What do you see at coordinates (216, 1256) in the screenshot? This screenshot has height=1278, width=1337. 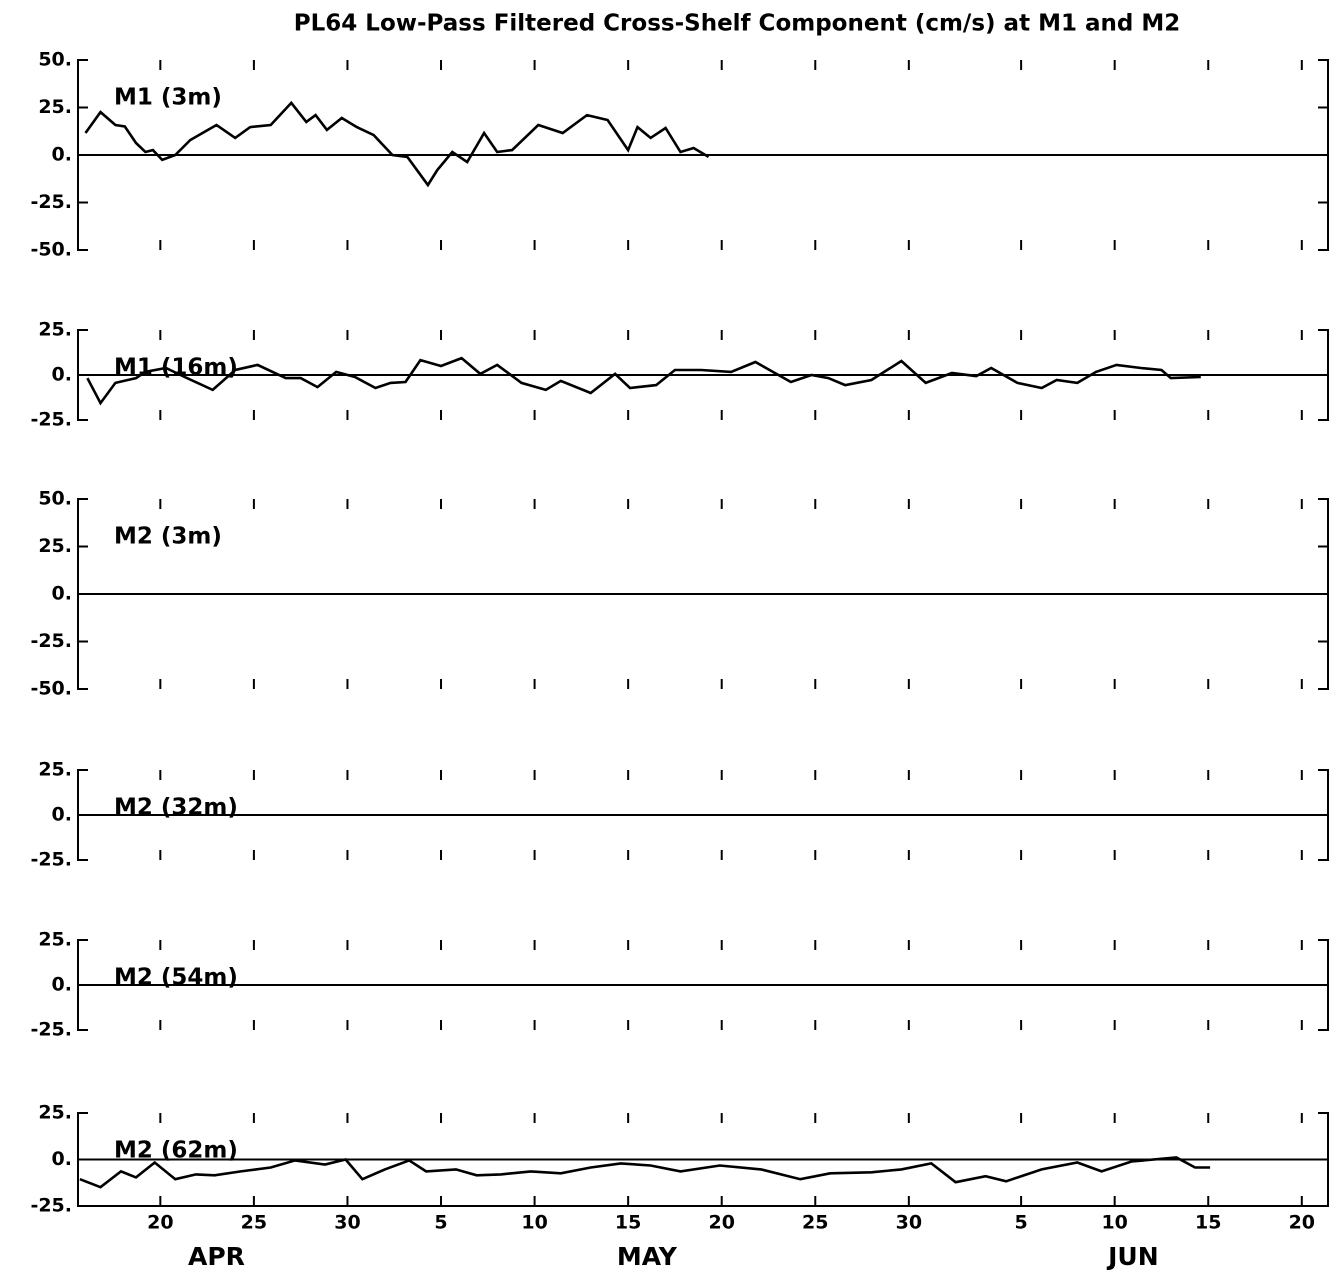 I see `month-label: APR` at bounding box center [216, 1256].